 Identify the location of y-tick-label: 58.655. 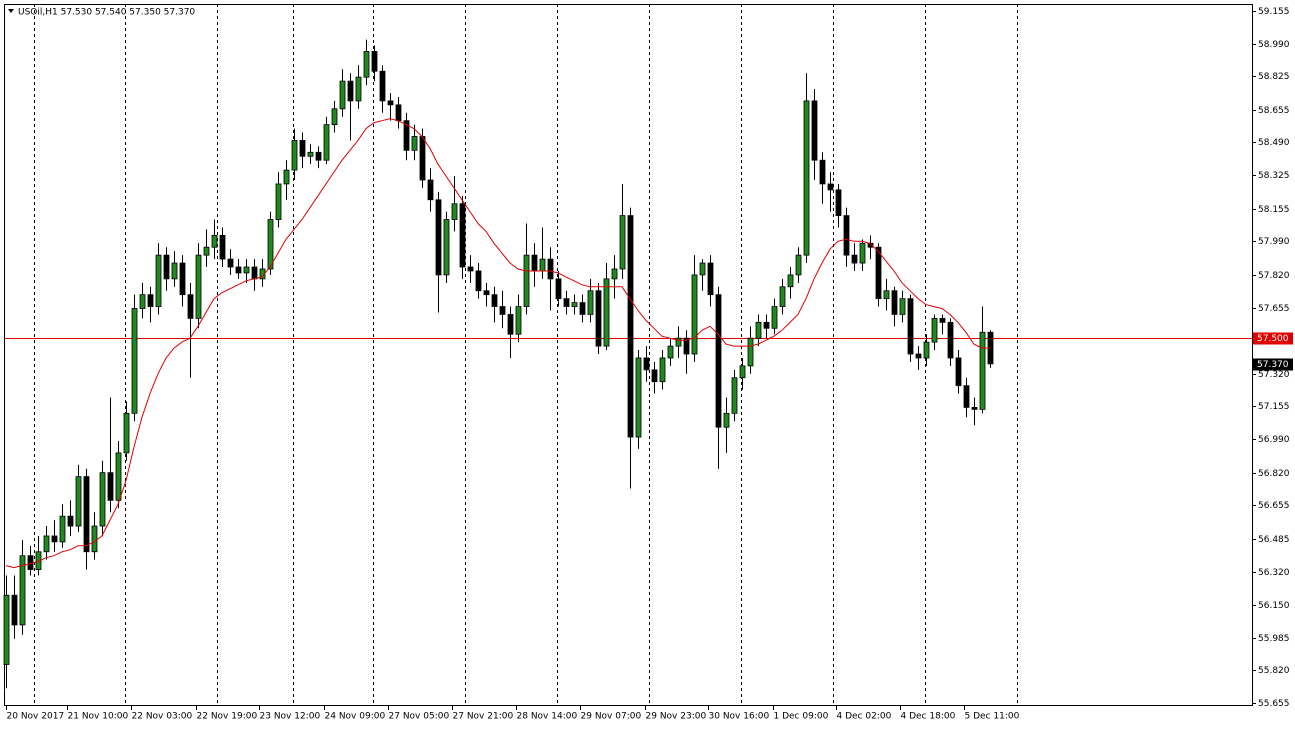
(1274, 111).